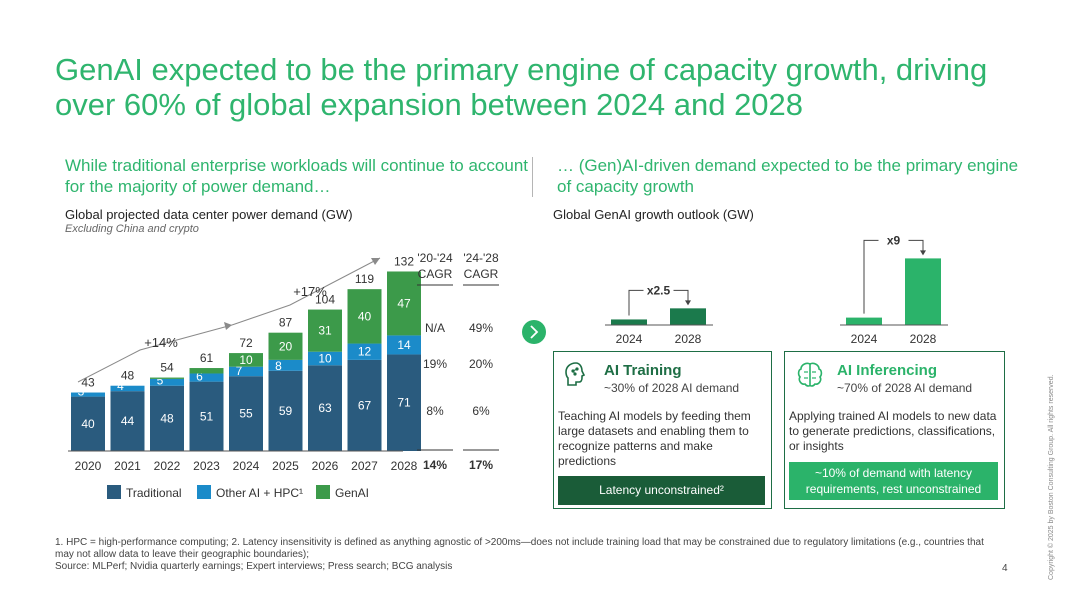 The image size is (1067, 600). I want to click on value-label-traditional-2026: 63, so click(325, 408).